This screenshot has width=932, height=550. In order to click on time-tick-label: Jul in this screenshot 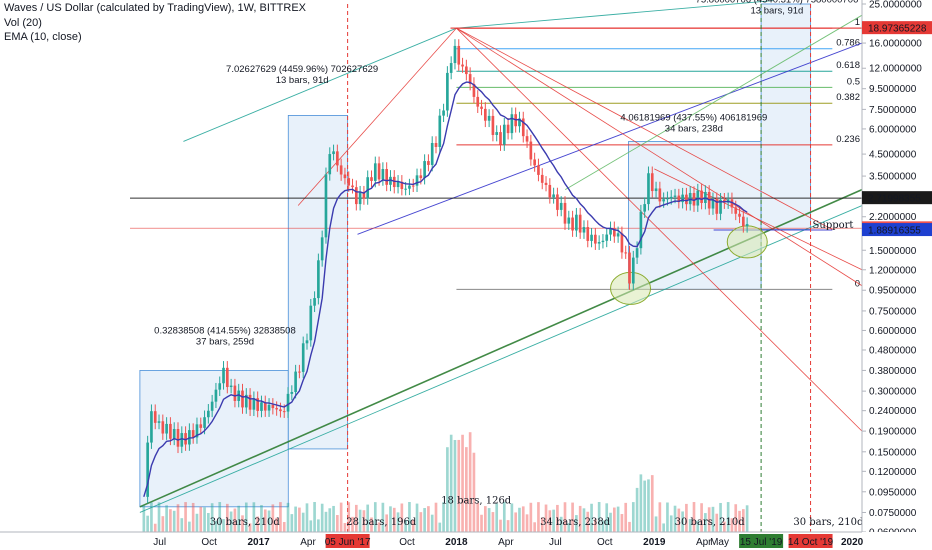, I will do `click(159, 542)`.